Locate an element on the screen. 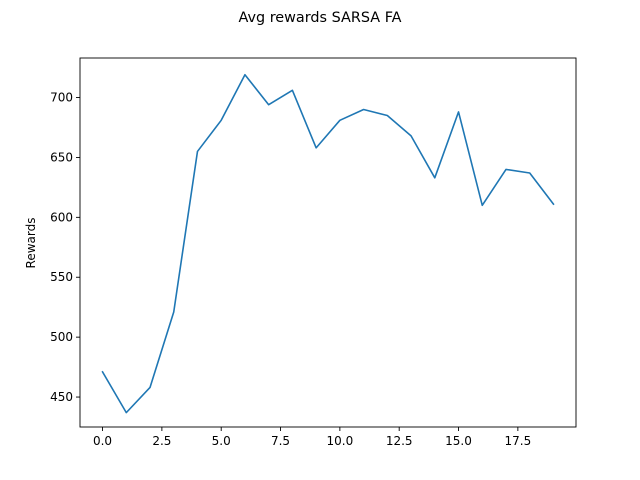 The height and width of the screenshot is (480, 640). x-tick-label: 7.5 is located at coordinates (280, 441).